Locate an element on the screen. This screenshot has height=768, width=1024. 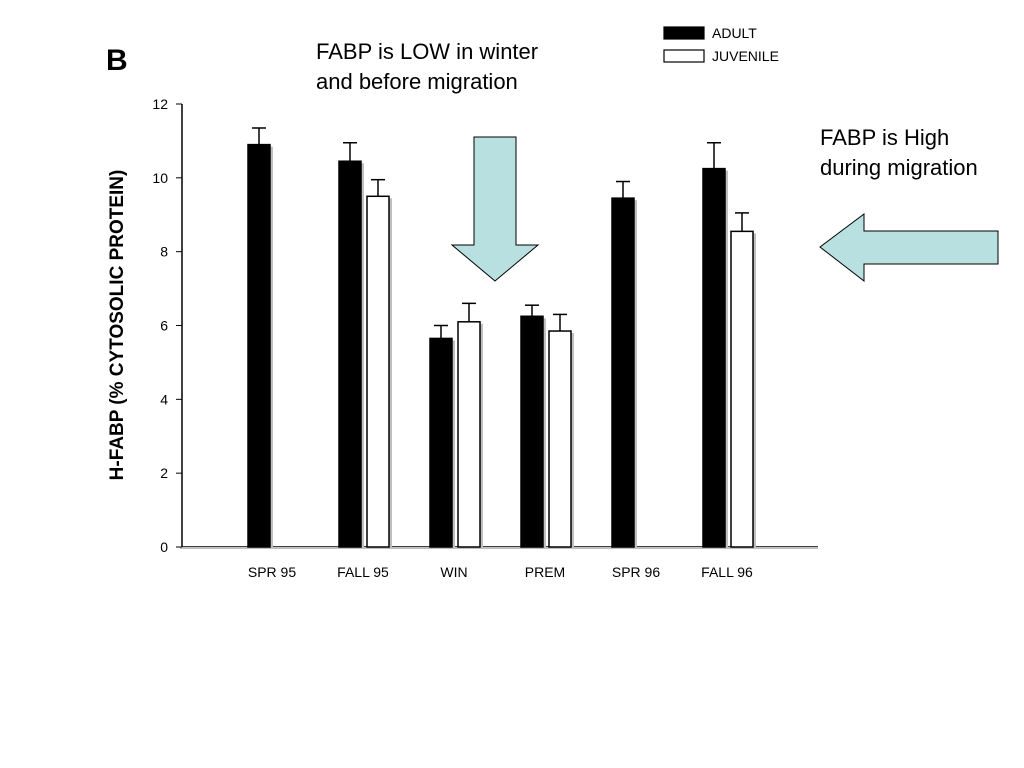
annotation-low-line-1: FABP is LOW in winter is located at coordinates (427, 51).